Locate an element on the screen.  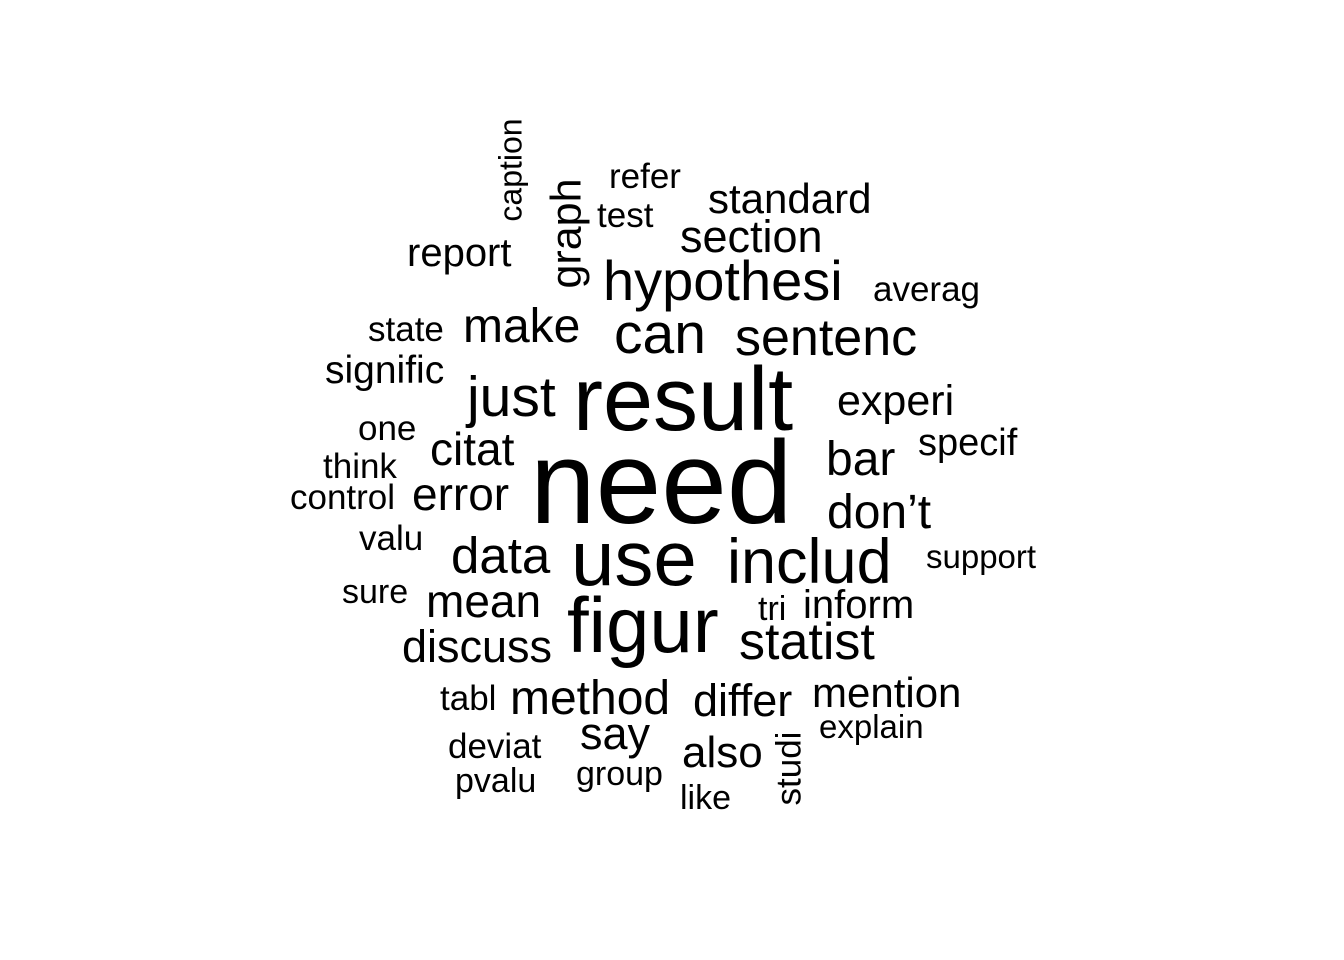
word-averag: averag is located at coordinates (927, 289).